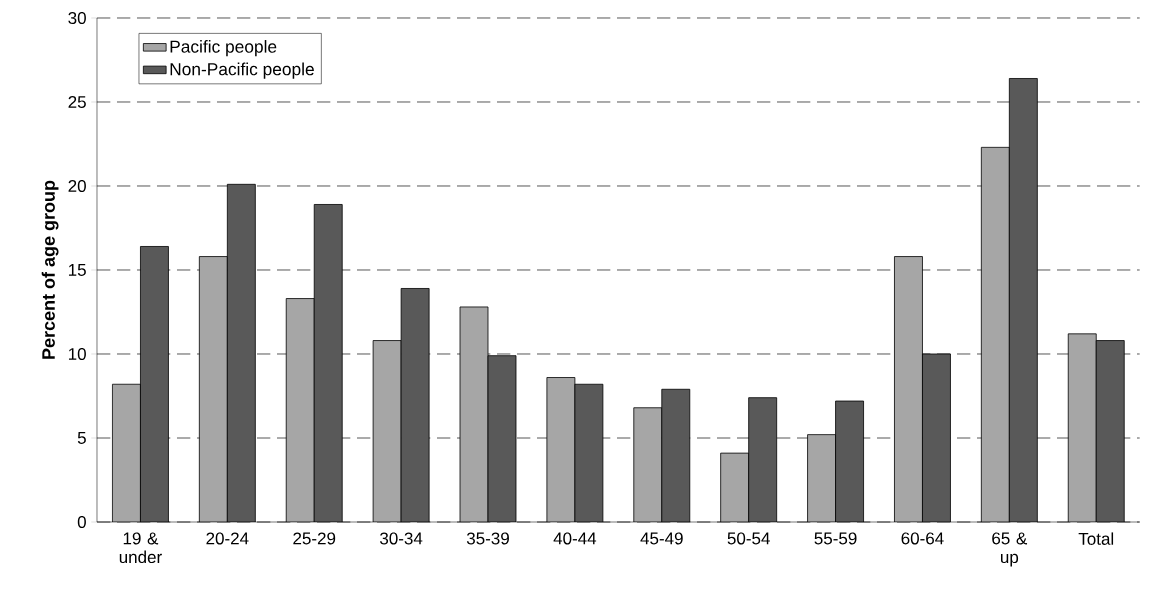 Image resolution: width=1160 pixels, height=607 pixels. What do you see at coordinates (1096, 538) in the screenshot?
I see `x-tick-label: Total` at bounding box center [1096, 538].